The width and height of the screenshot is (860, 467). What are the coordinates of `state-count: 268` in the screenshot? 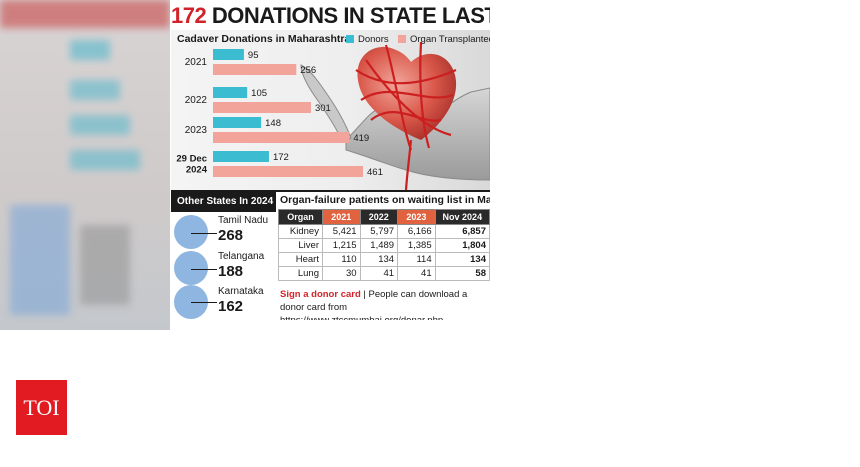 It's located at (231, 235).